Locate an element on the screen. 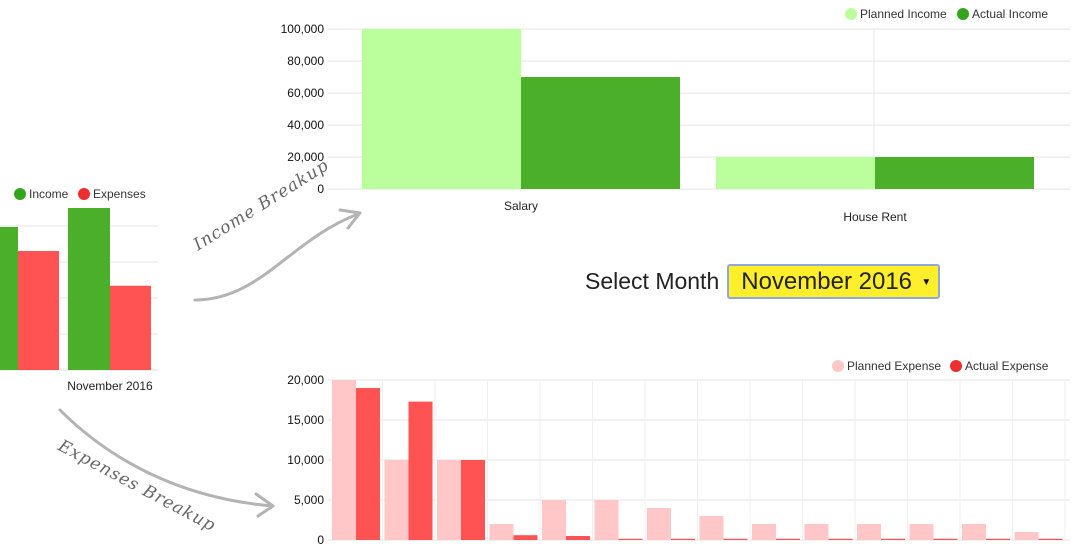  expense-legend-planned: Planned Expense is located at coordinates (886, 366).